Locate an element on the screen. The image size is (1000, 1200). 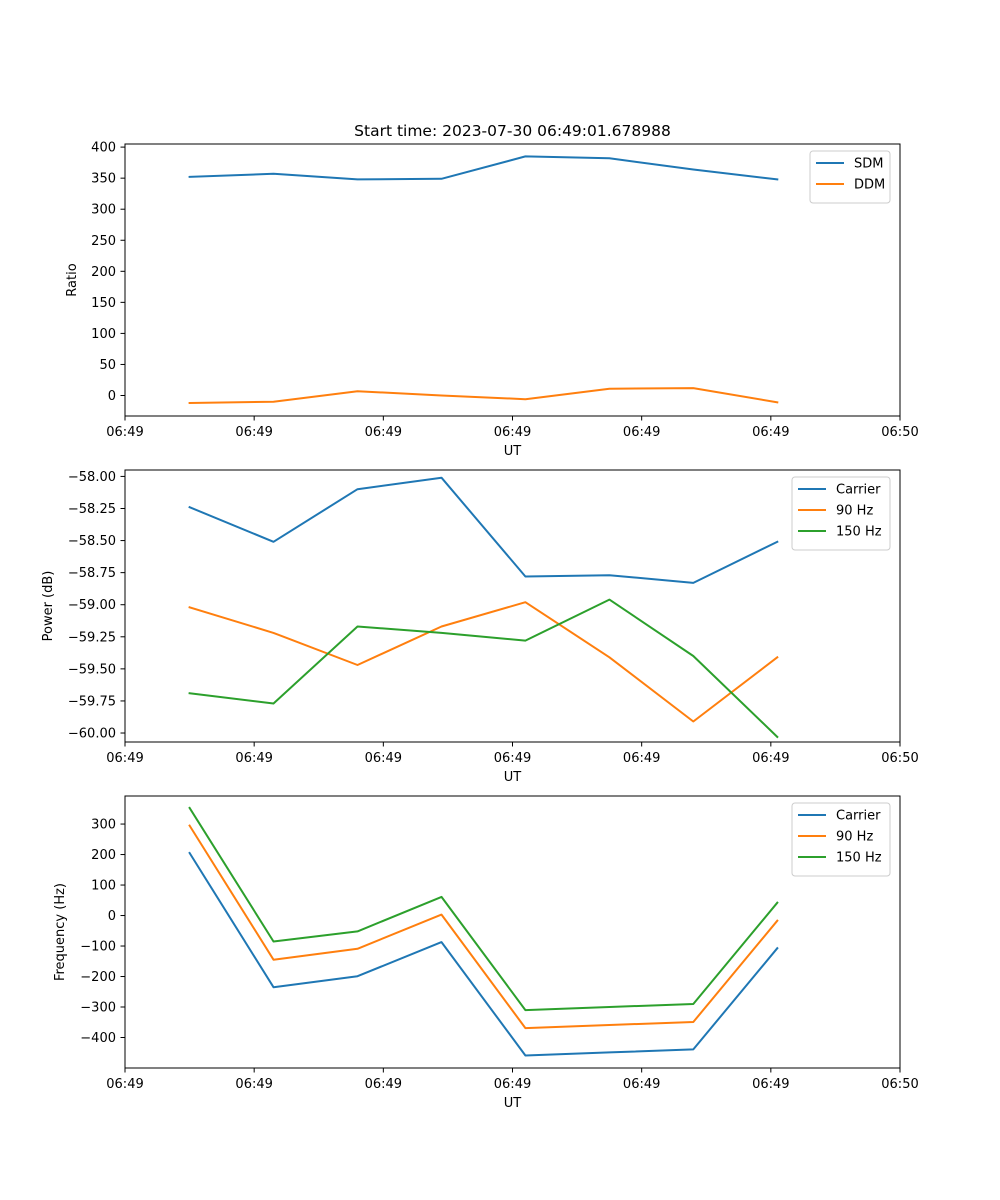
y-tick-label: −59.75 is located at coordinates (92, 701).